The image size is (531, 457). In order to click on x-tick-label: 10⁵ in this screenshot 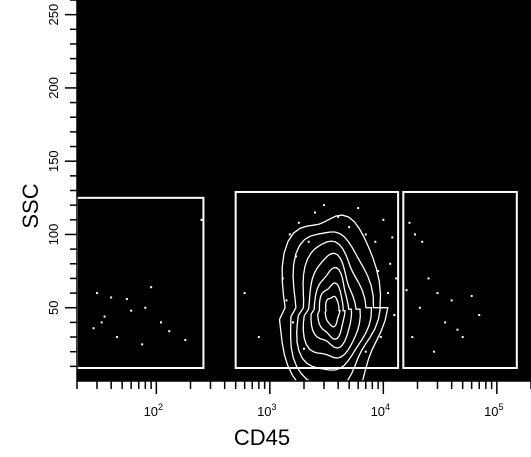, I will do `click(493, 410)`.